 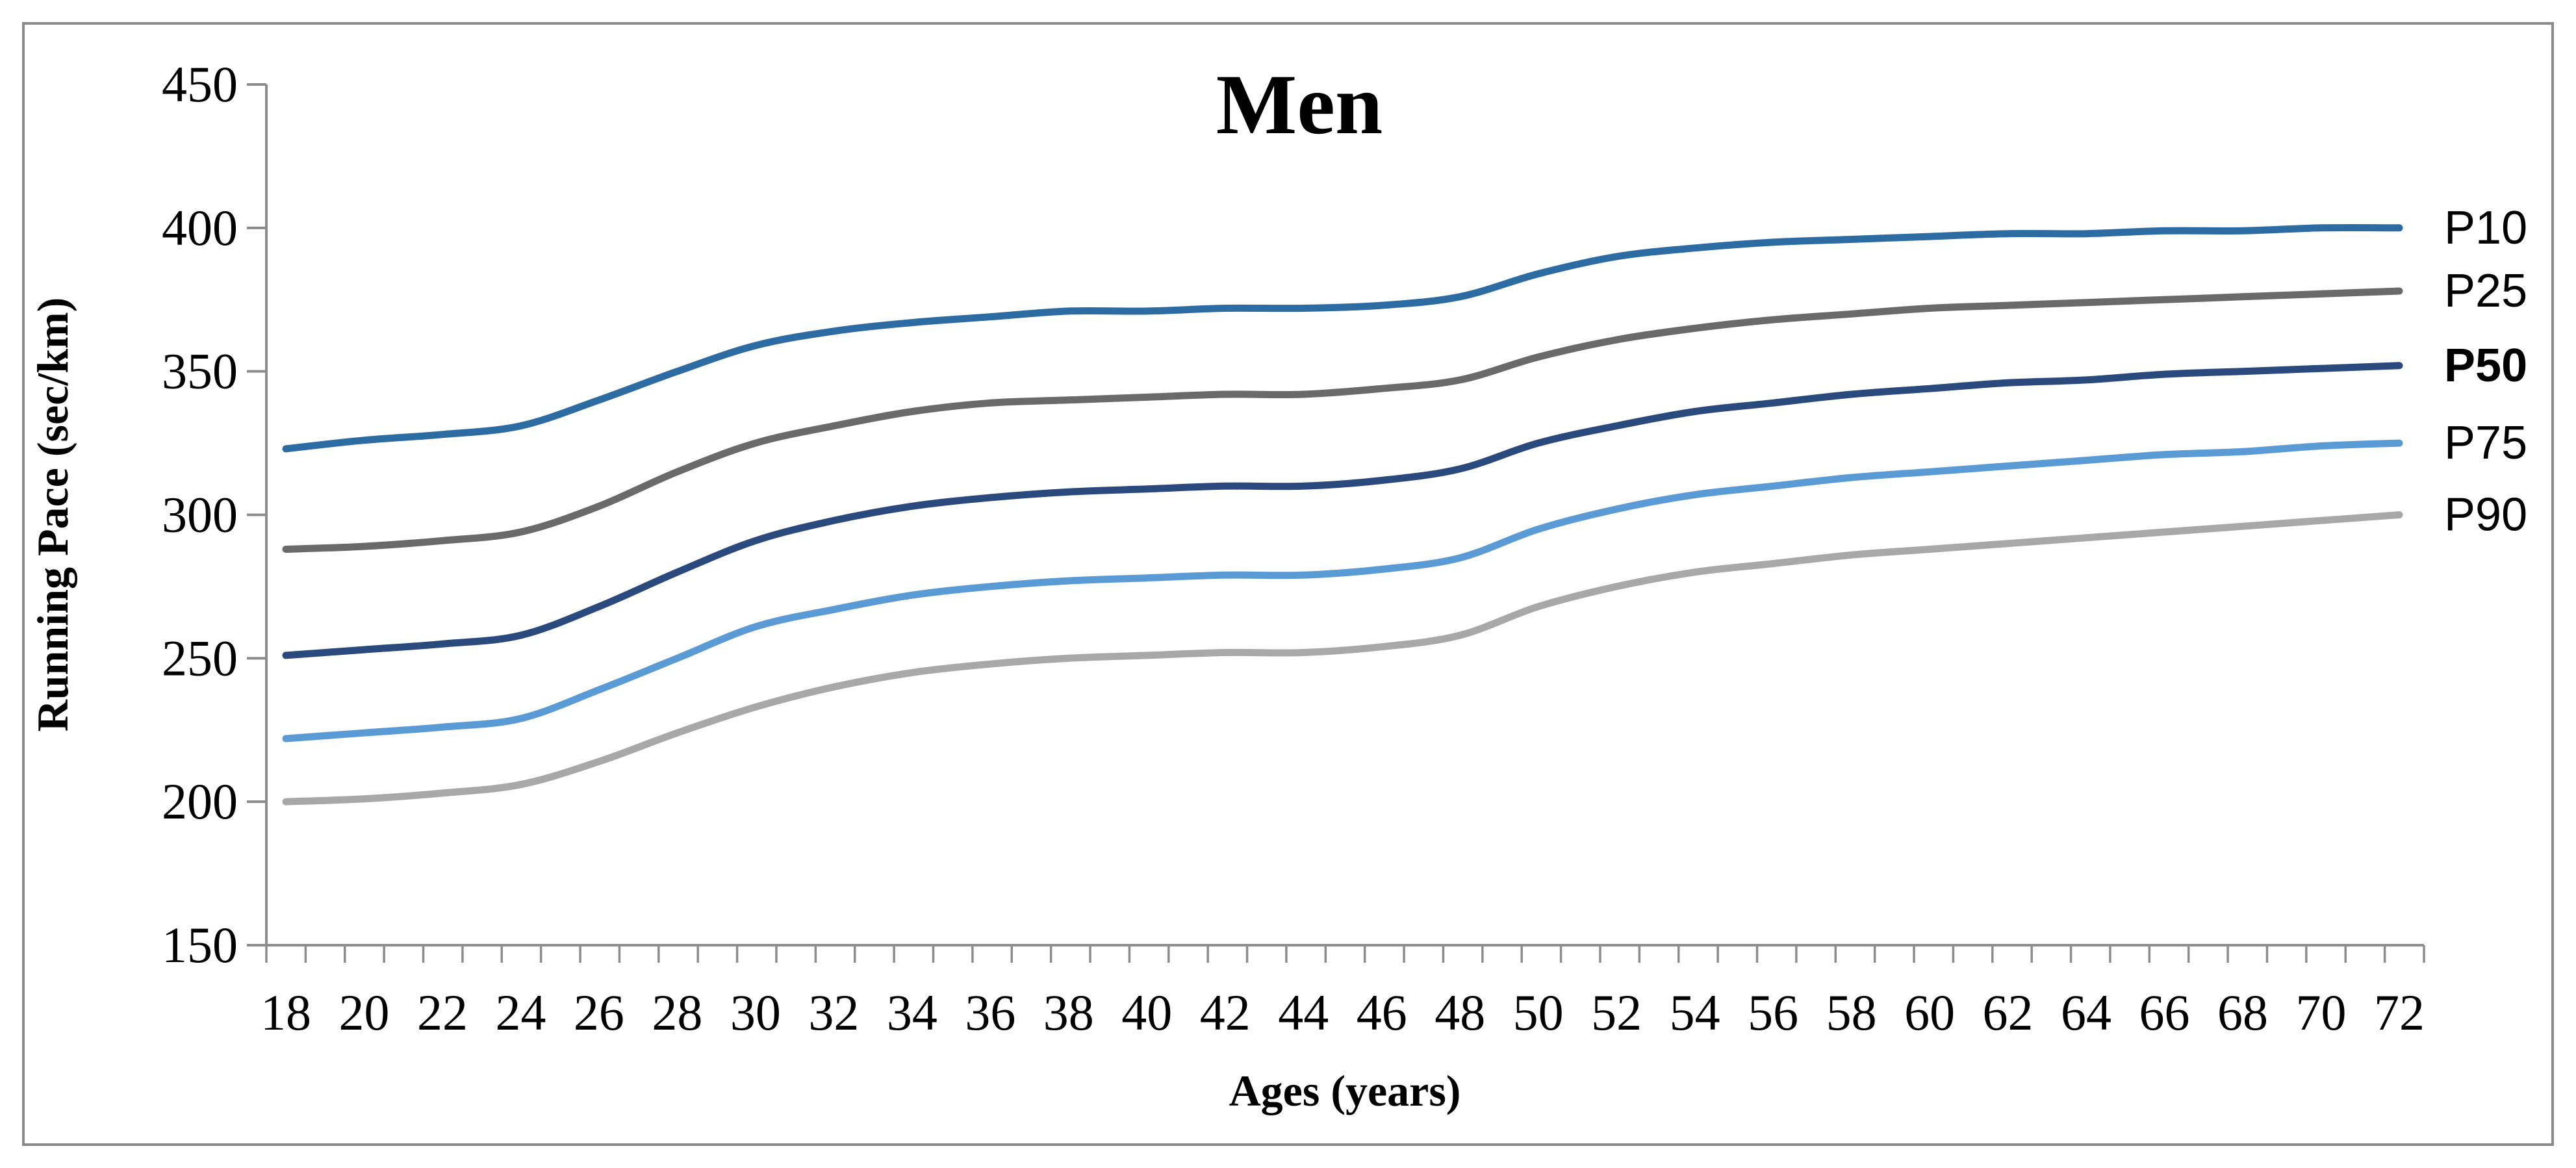 What do you see at coordinates (2242, 1012) in the screenshot?
I see `x-tick-label-68: 68` at bounding box center [2242, 1012].